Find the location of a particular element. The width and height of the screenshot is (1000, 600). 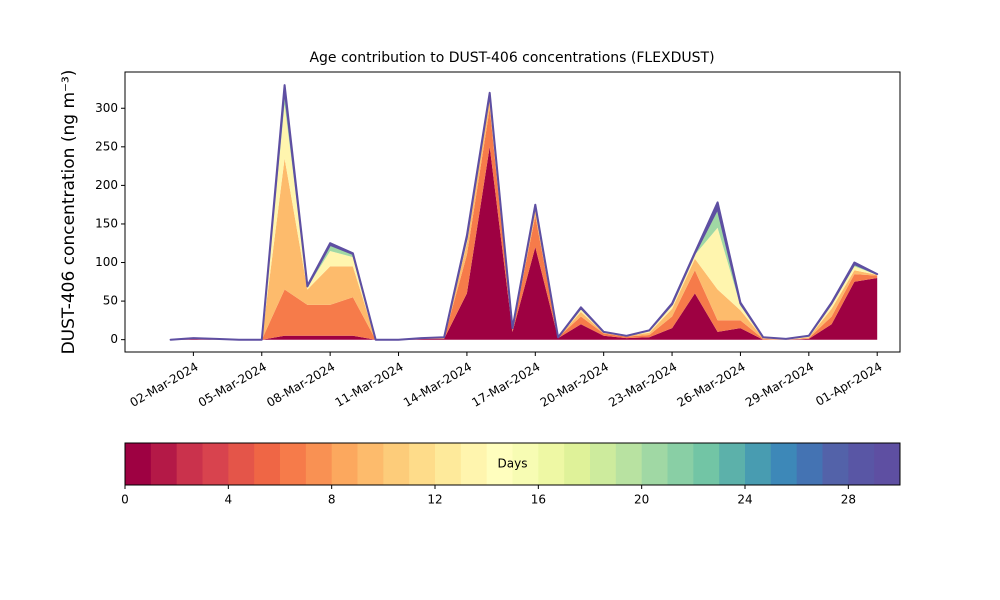

x-tick-label: 11-Mar-2024 is located at coordinates (369, 385).